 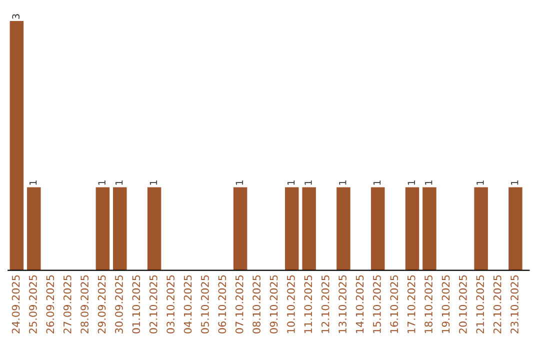 What do you see at coordinates (428, 304) in the screenshot?
I see `x-tick-label: 18.10.2025` at bounding box center [428, 304].